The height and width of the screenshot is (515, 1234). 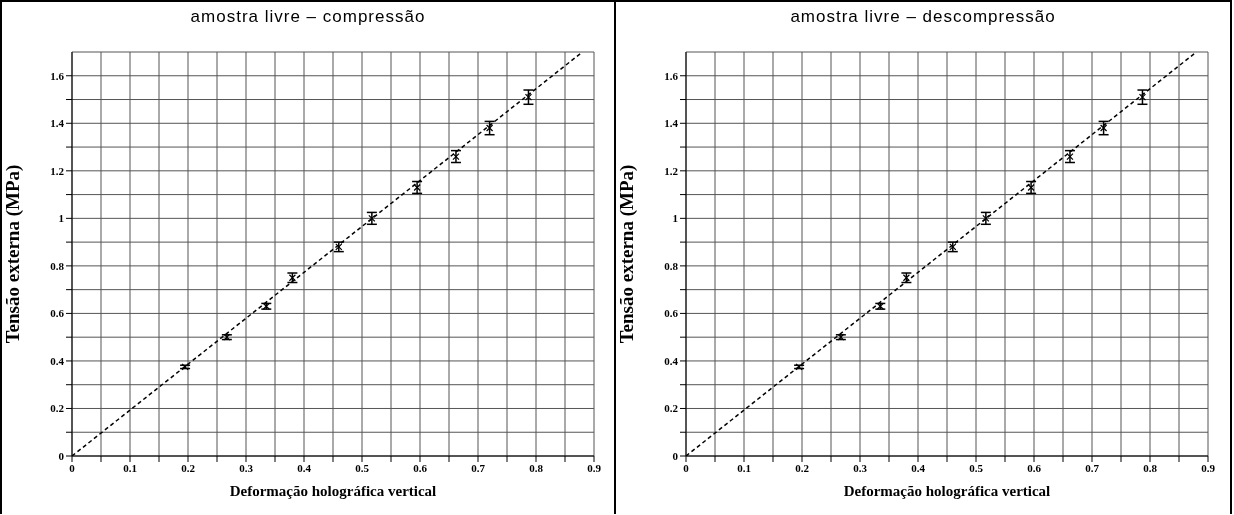 I want to click on chart-title: amostra livre – compressão, so click(x=308, y=17).